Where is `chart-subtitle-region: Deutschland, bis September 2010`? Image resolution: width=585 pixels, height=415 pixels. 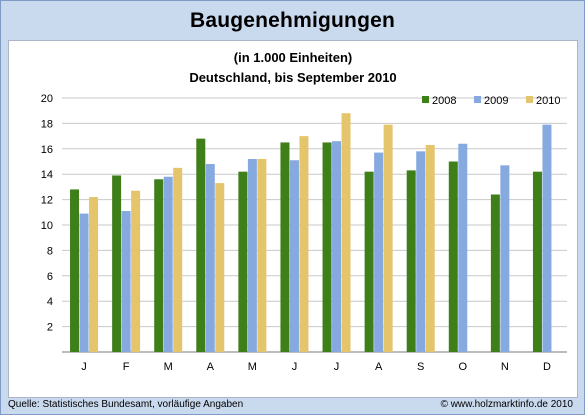
chart-subtitle-region: Deutschland, bis September 2010 is located at coordinates (292, 77).